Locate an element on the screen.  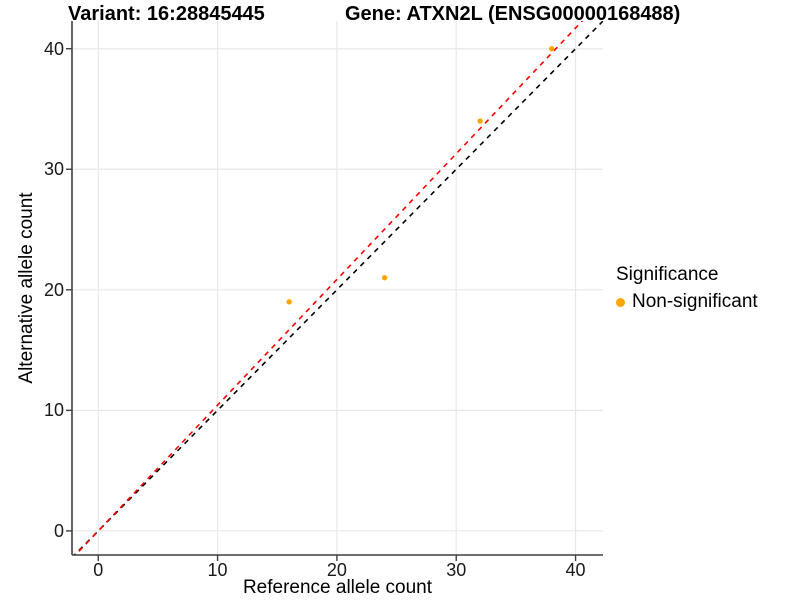
legend-point-icon is located at coordinates (620, 302).